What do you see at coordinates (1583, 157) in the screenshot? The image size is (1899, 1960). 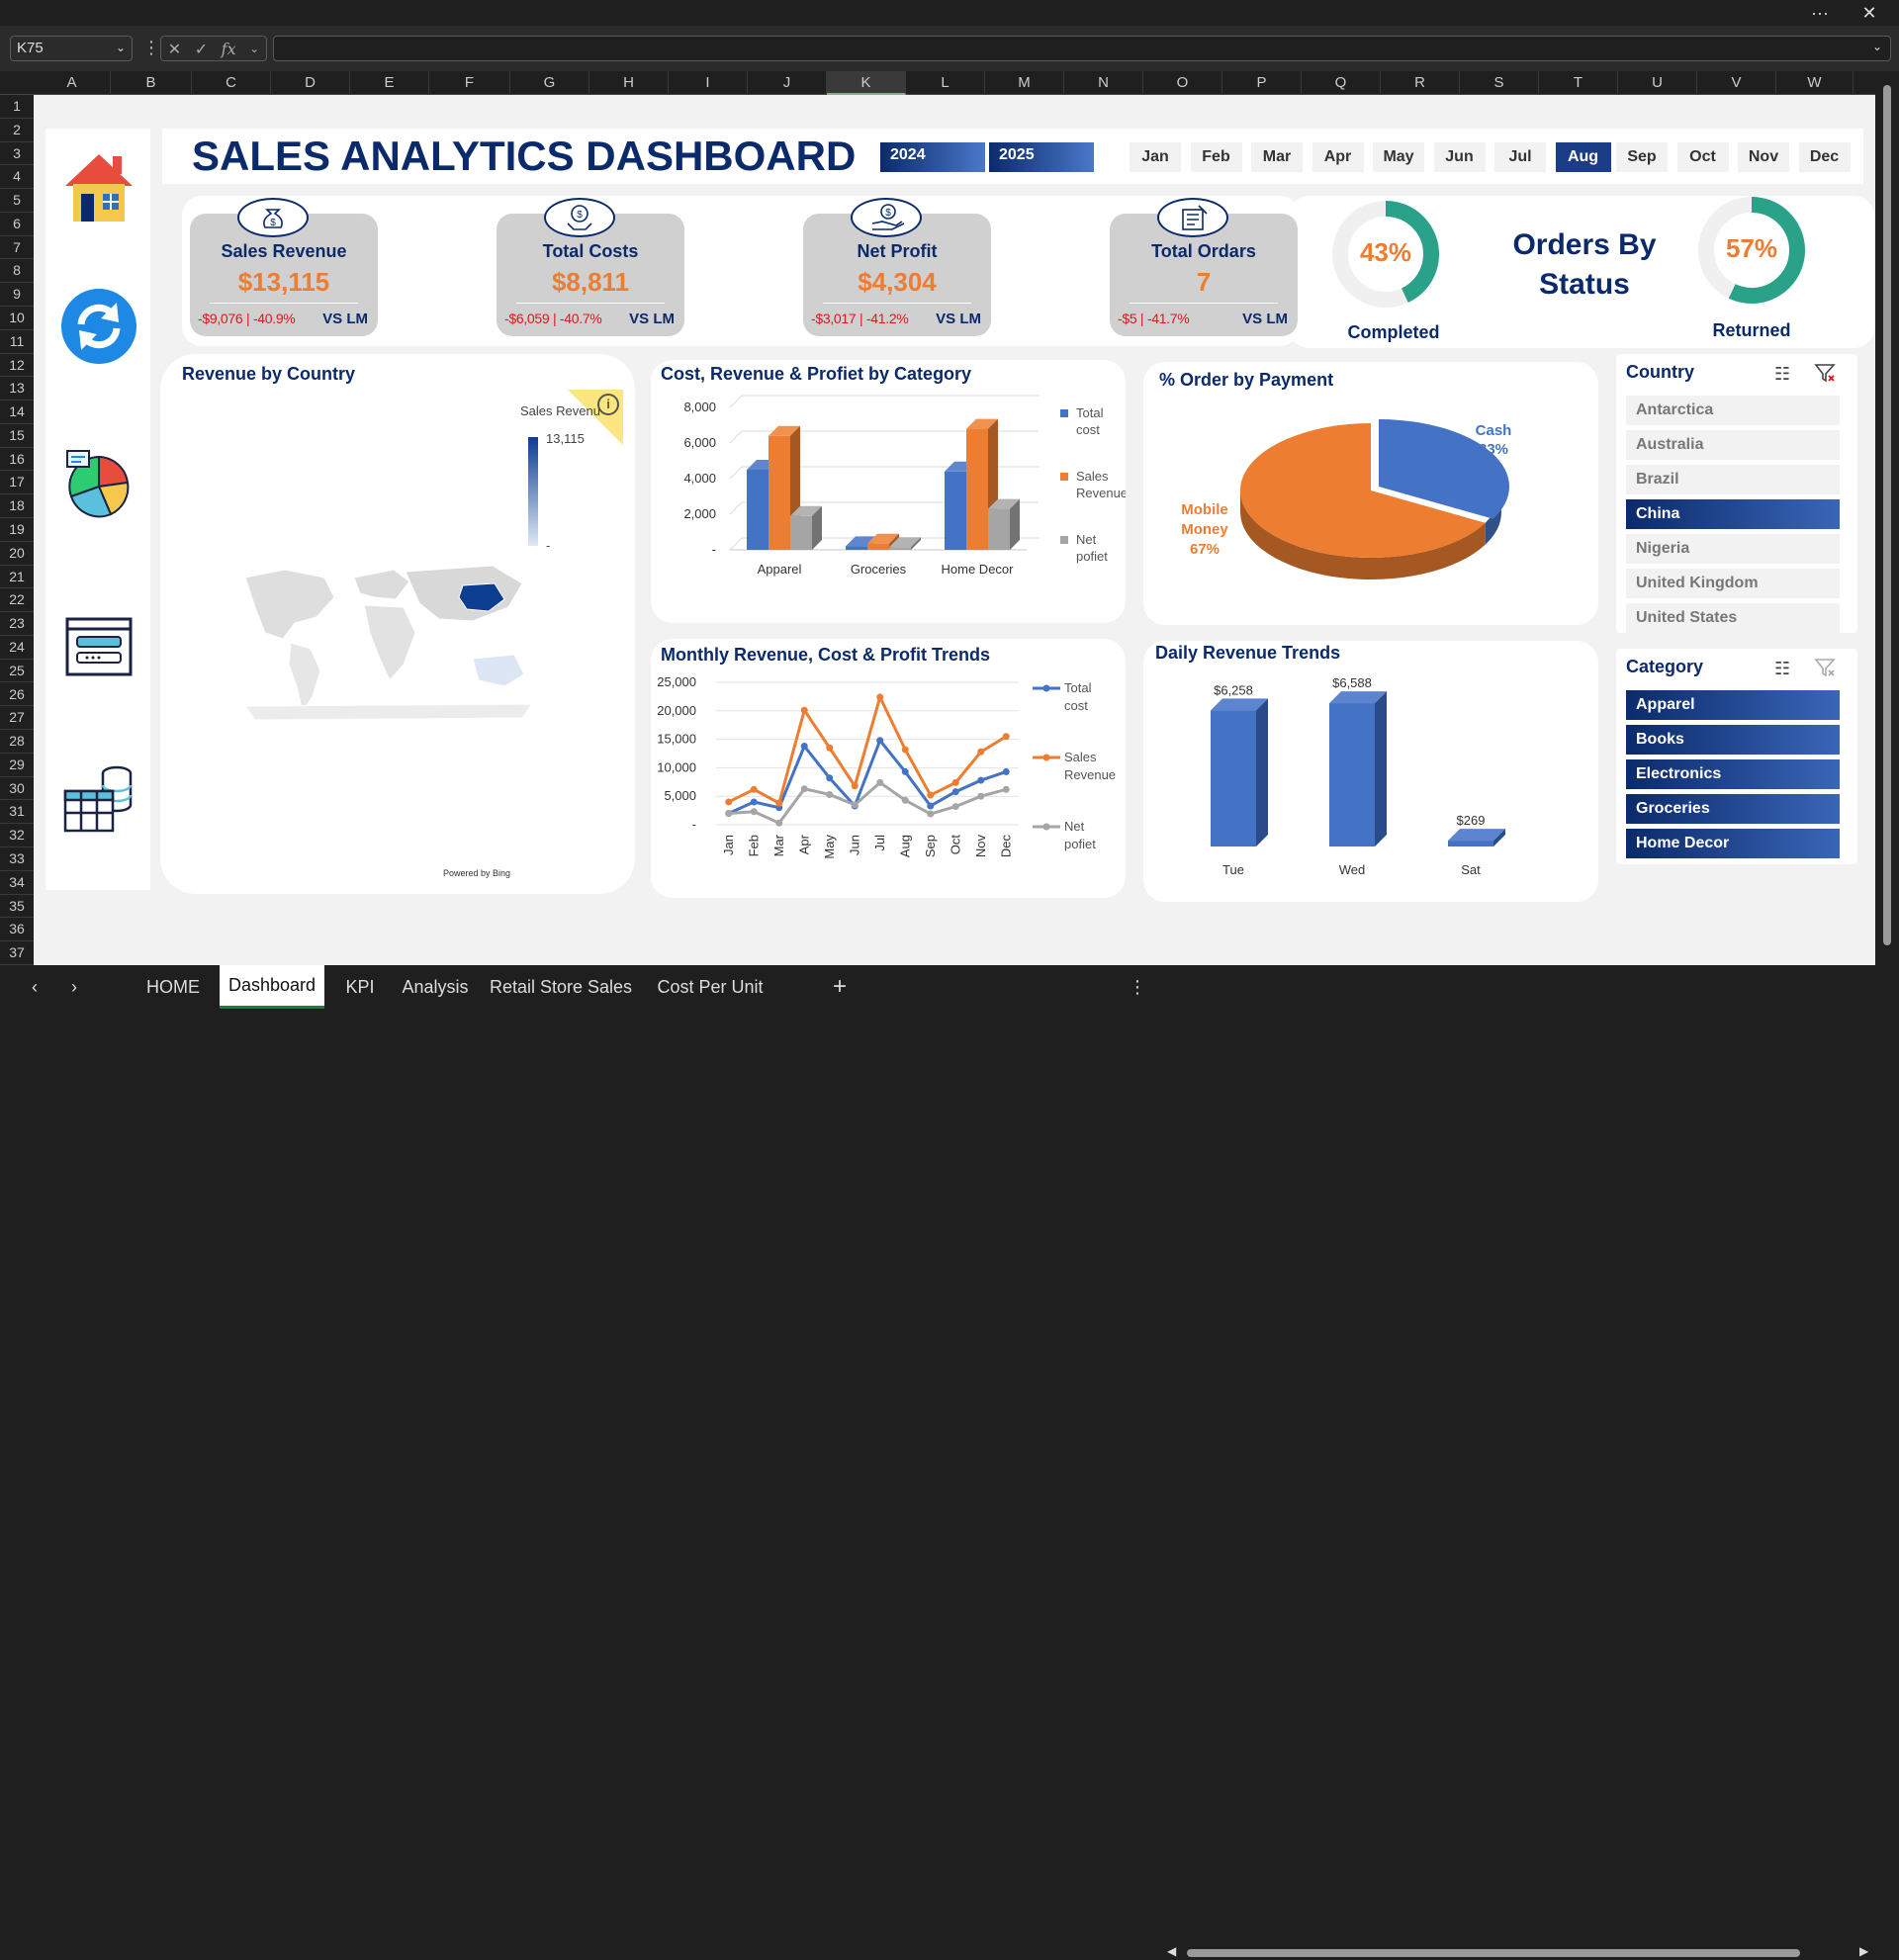 I see `month-button: Aug` at bounding box center [1583, 157].